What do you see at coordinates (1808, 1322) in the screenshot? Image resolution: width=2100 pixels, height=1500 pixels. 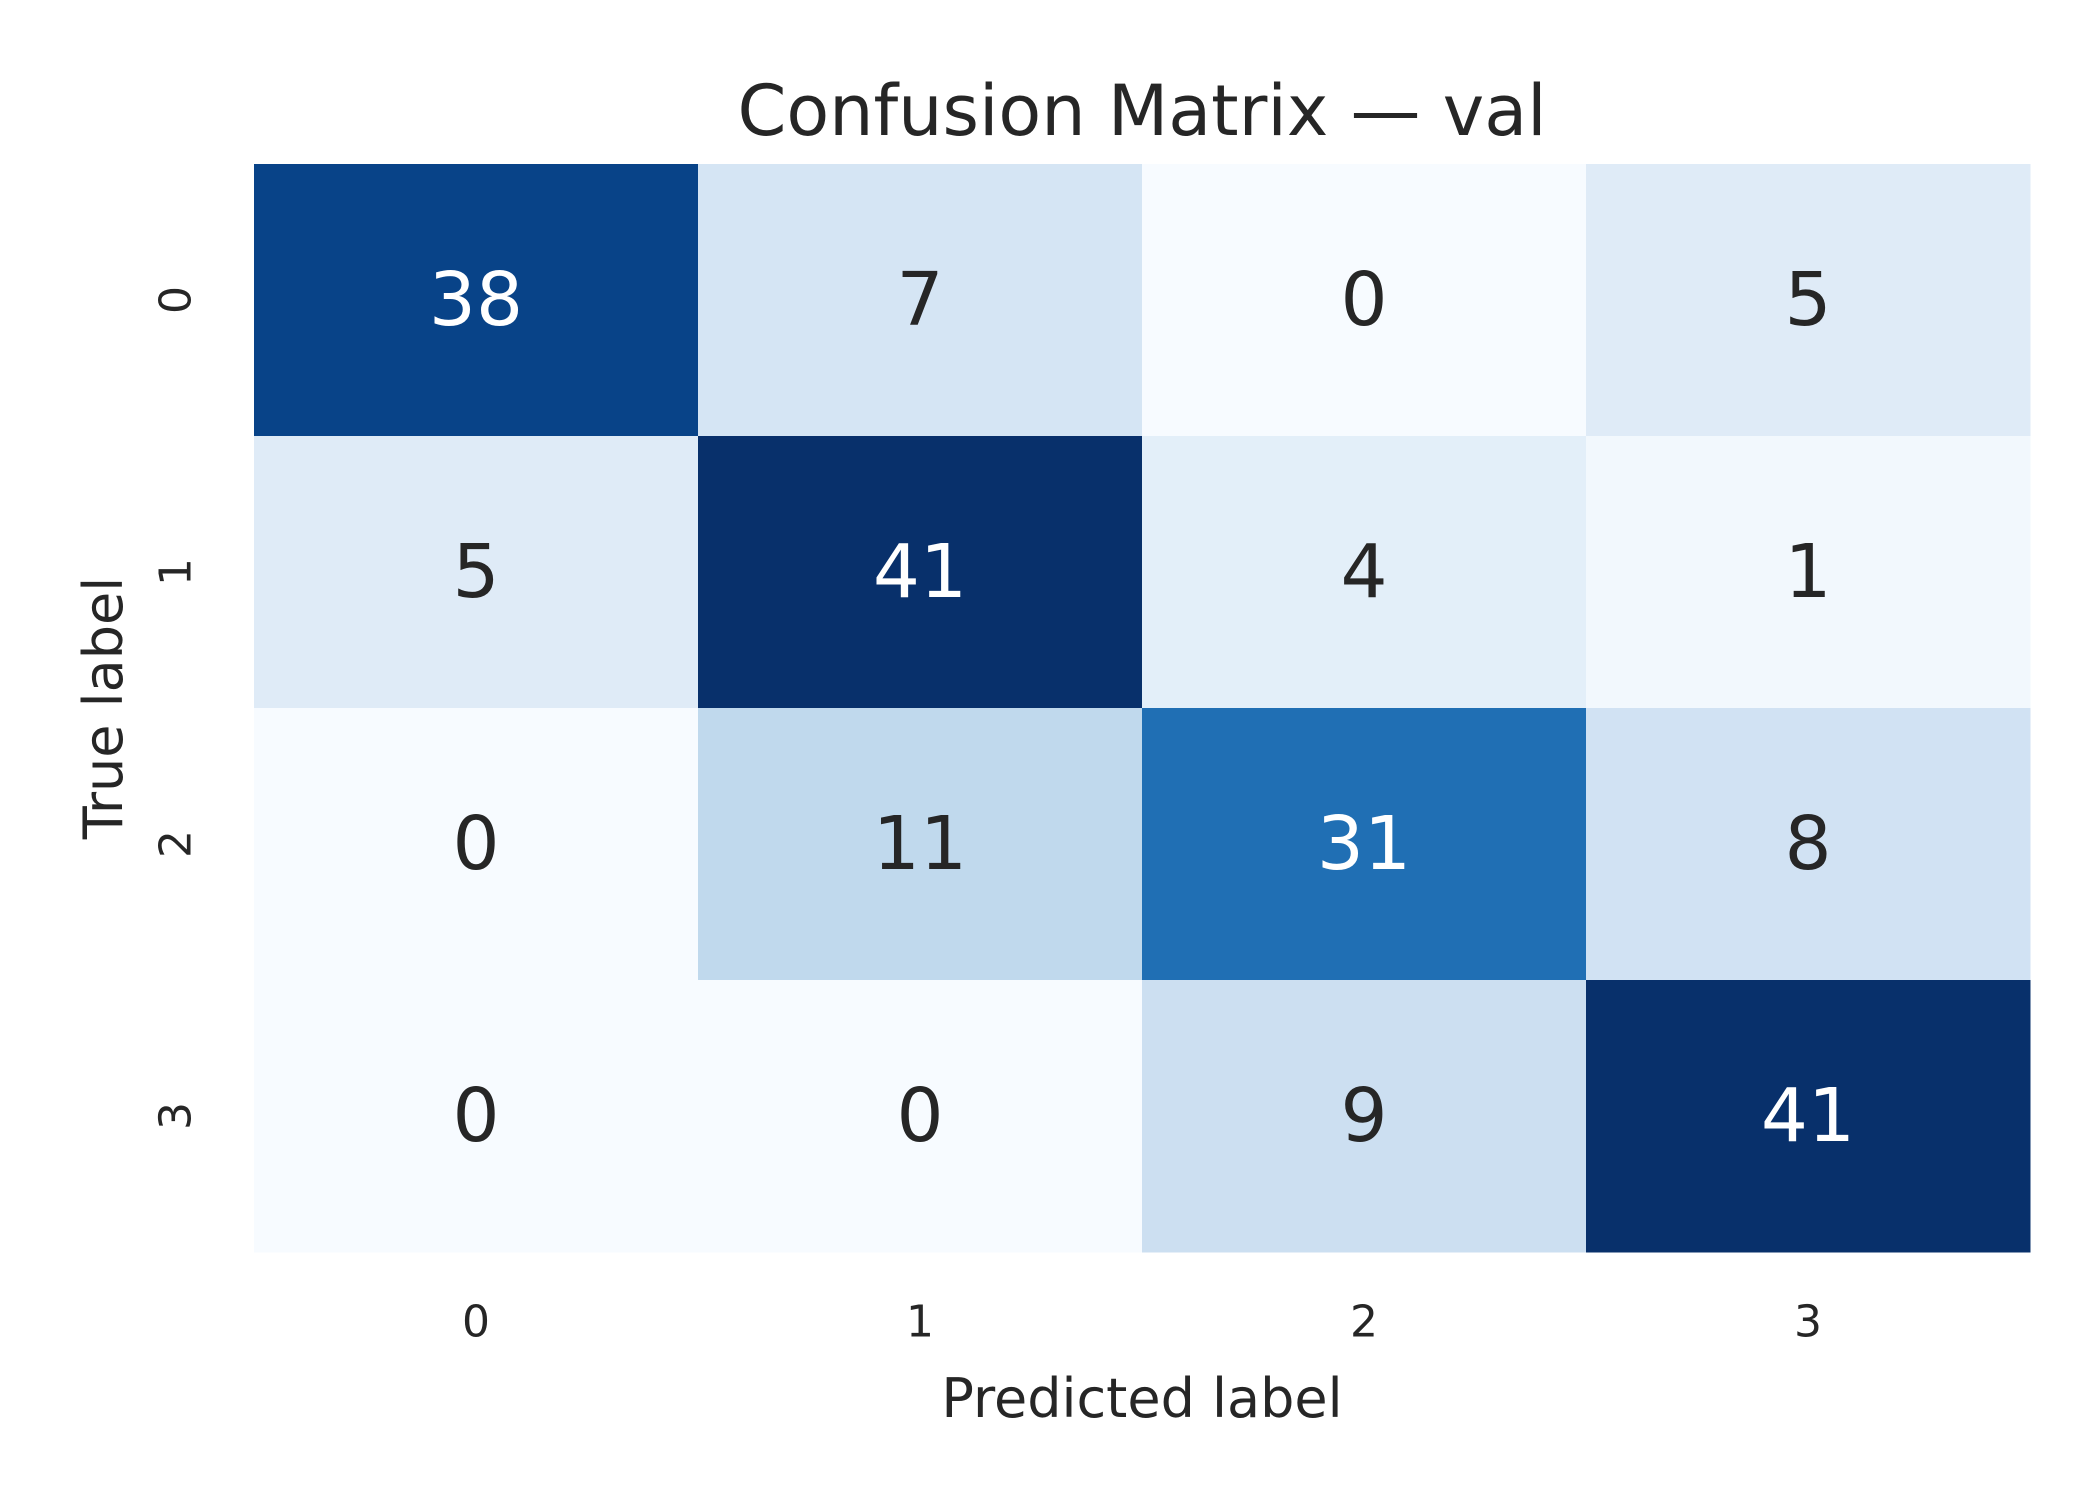 I see `x-tick-label-3: 3` at bounding box center [1808, 1322].